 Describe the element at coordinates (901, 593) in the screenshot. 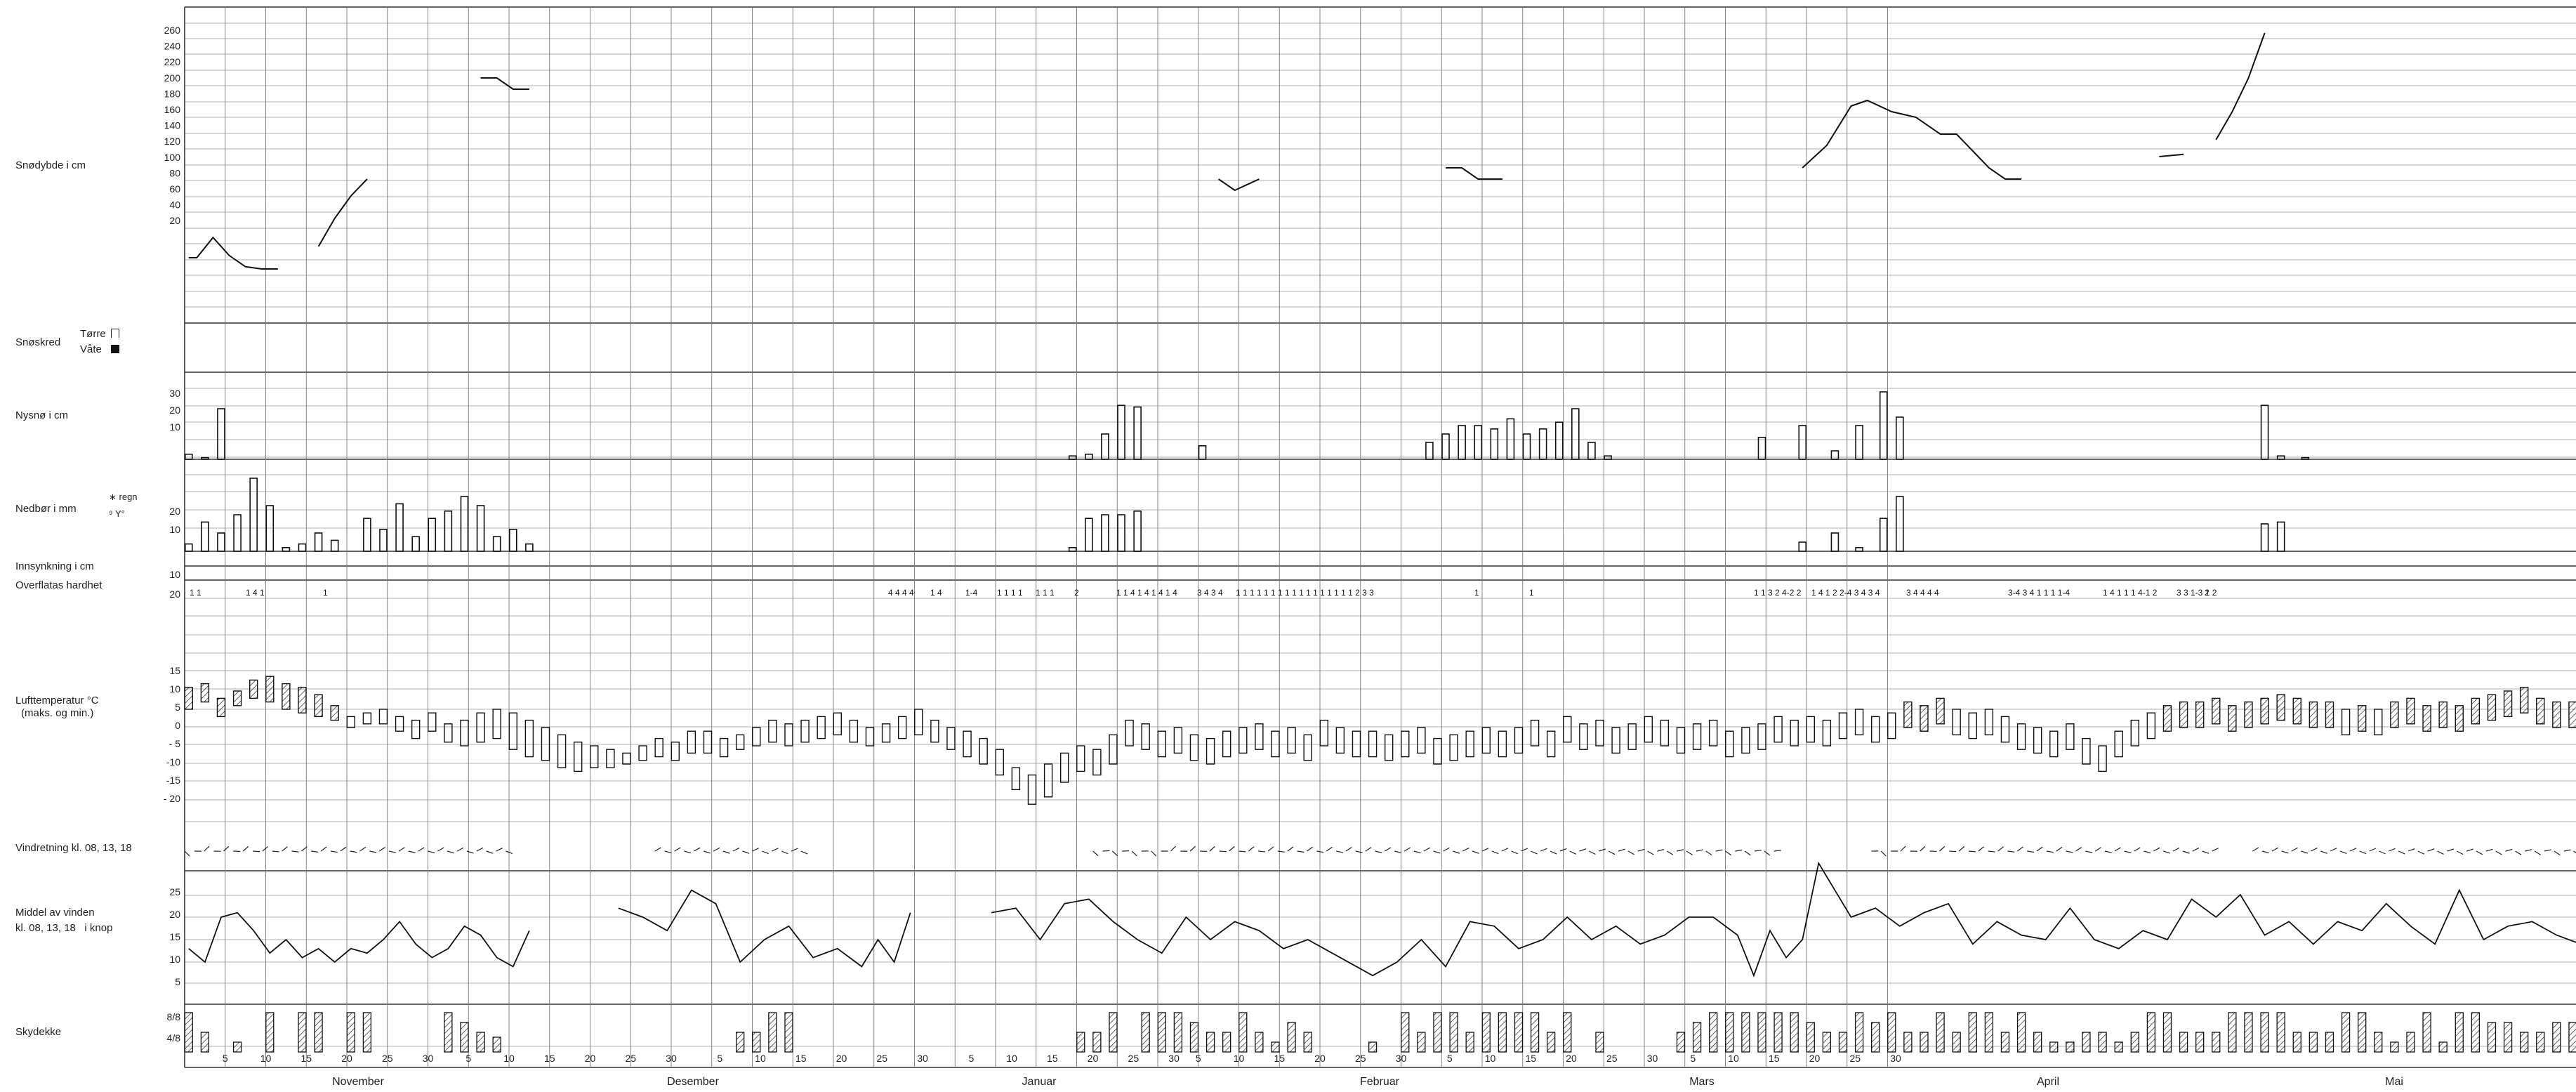

I see `hardness-mark: 4 4 4 4` at that location.